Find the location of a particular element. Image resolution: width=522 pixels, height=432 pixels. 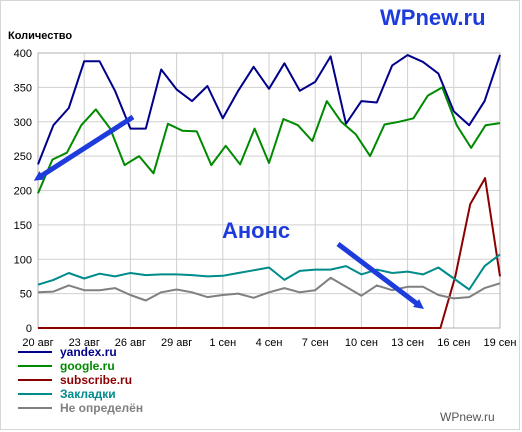

y-tick-label: 100 is located at coordinates (23, 260).